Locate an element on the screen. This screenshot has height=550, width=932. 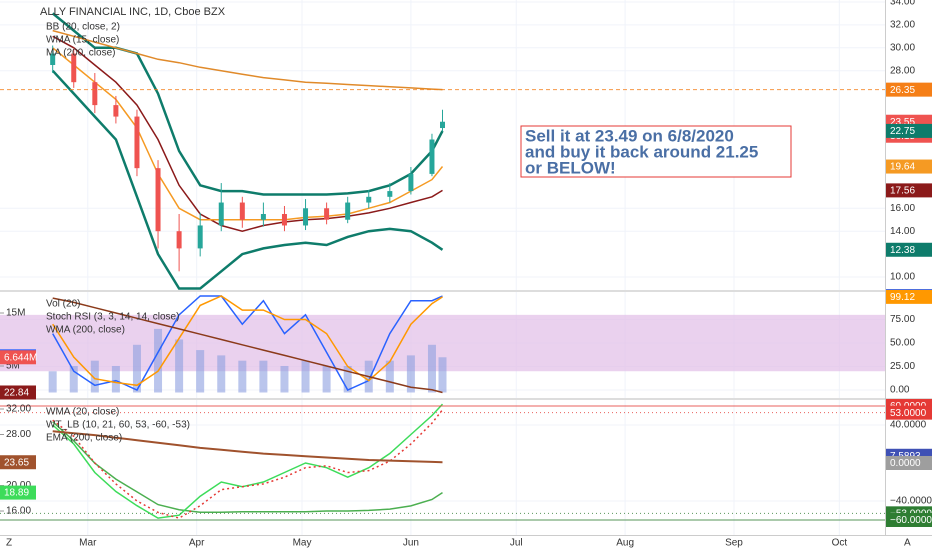
price-badge-label: 12.38 is located at coordinates (902, 250).